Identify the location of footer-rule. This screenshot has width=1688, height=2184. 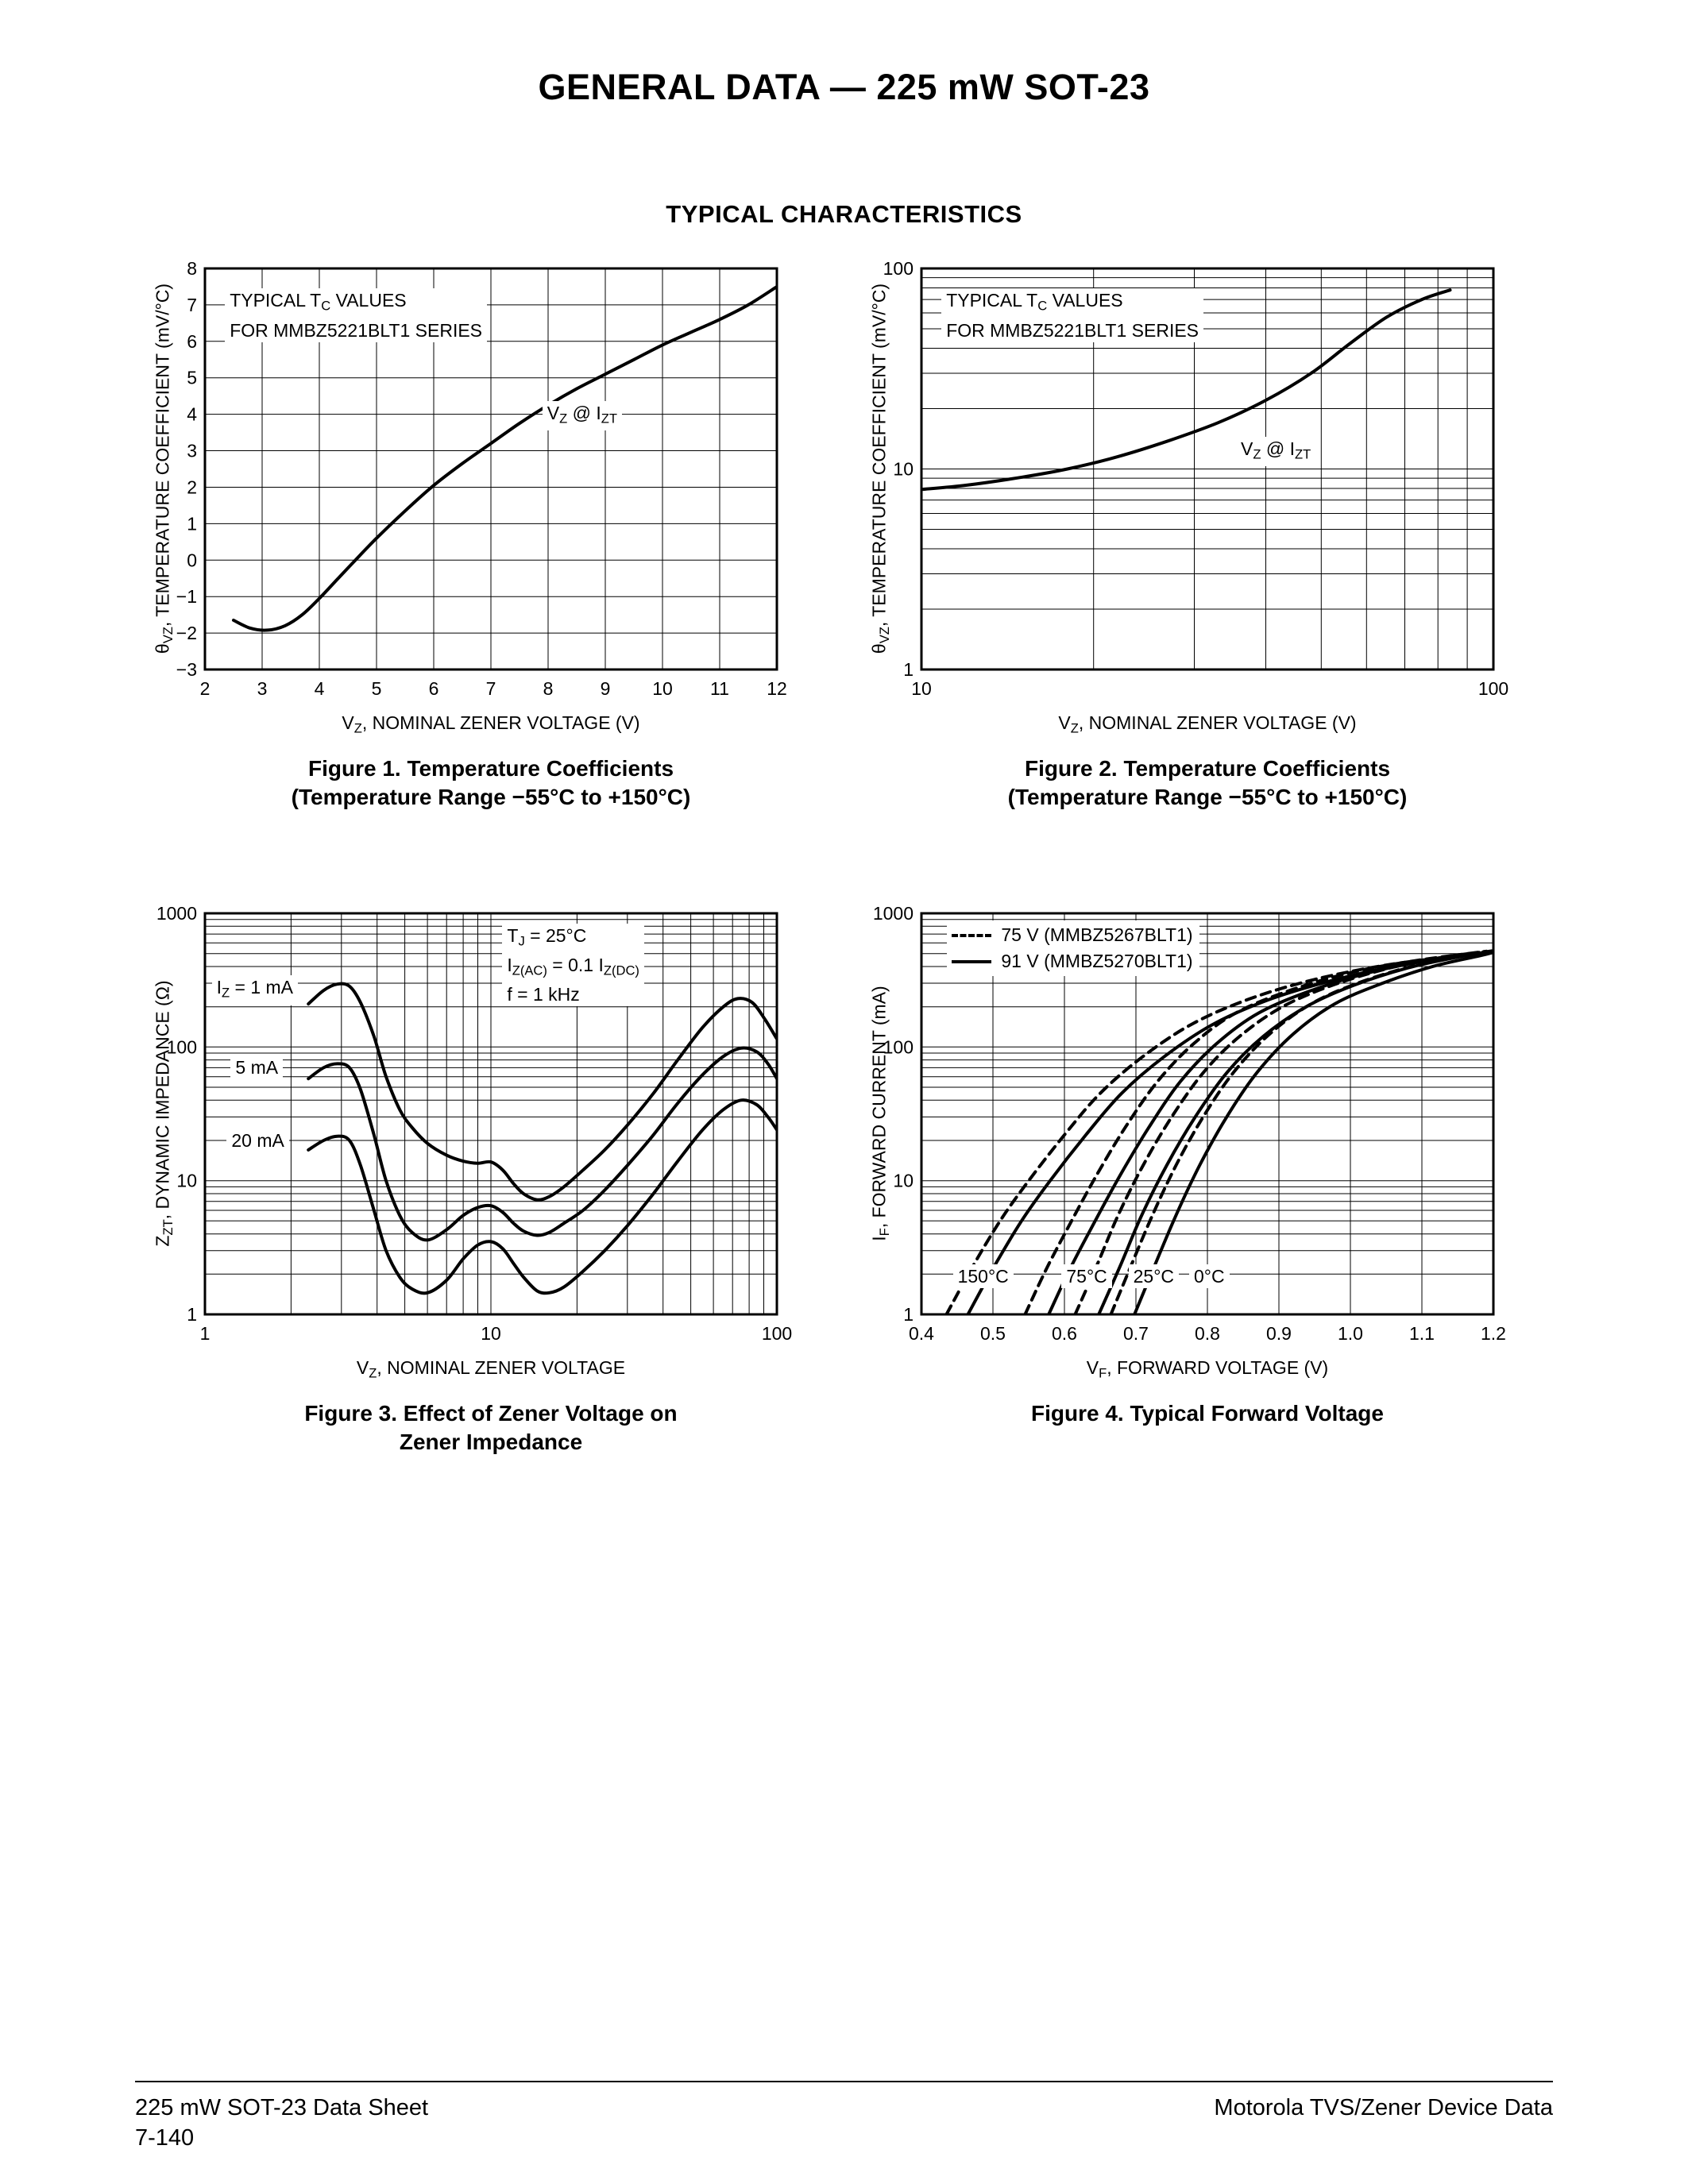
(844, 2081).